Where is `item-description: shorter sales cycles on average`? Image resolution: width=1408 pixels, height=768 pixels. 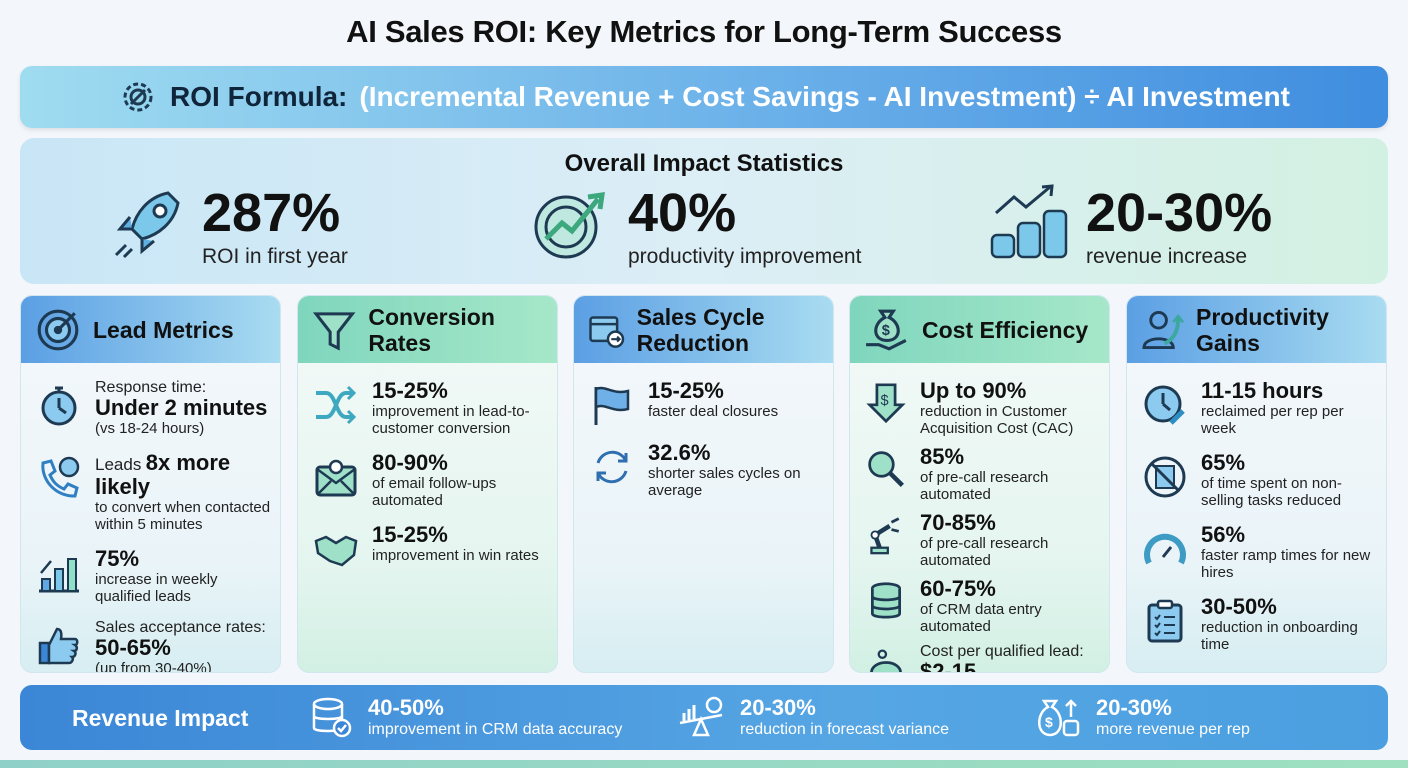
item-description: shorter sales cycles on average is located at coordinates (724, 482).